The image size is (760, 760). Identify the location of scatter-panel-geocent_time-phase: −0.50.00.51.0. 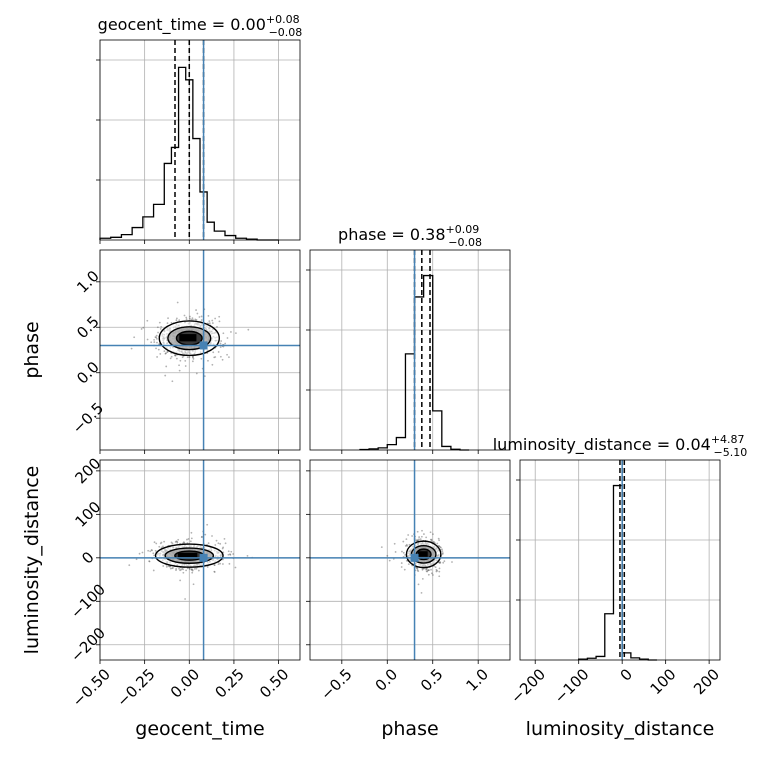
(185, 351).